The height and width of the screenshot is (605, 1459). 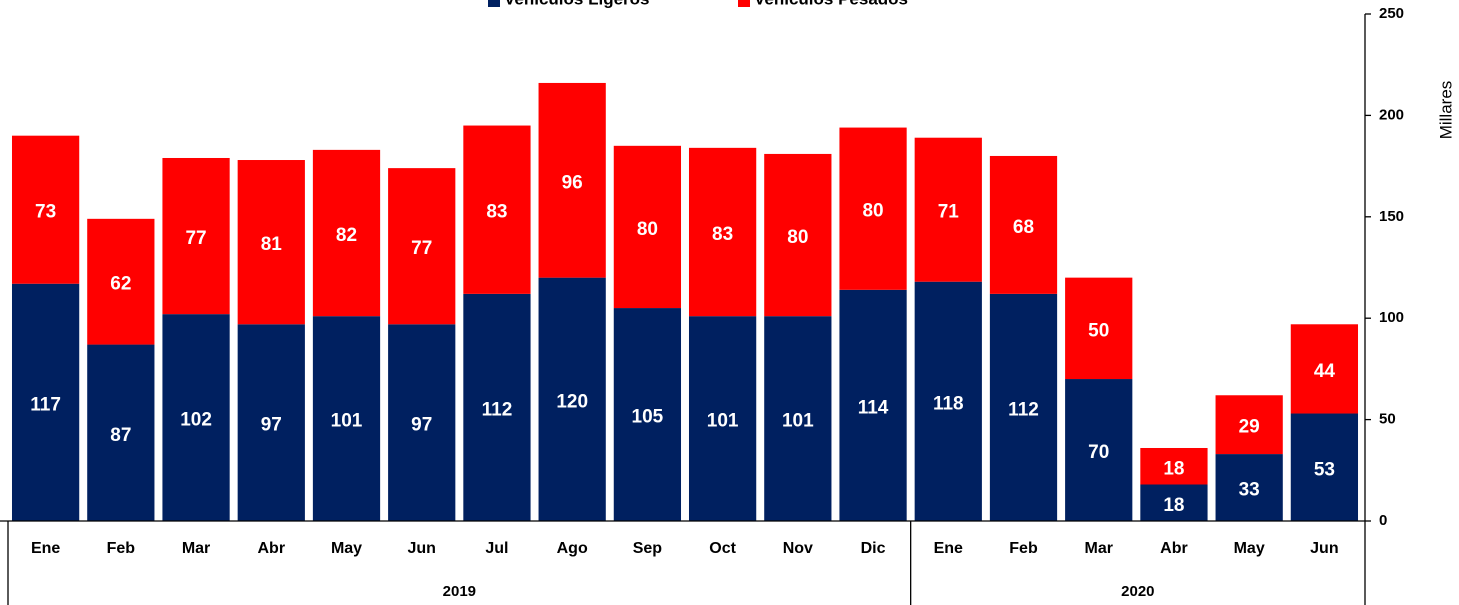 I want to click on value-label: 70, so click(x=1098, y=452).